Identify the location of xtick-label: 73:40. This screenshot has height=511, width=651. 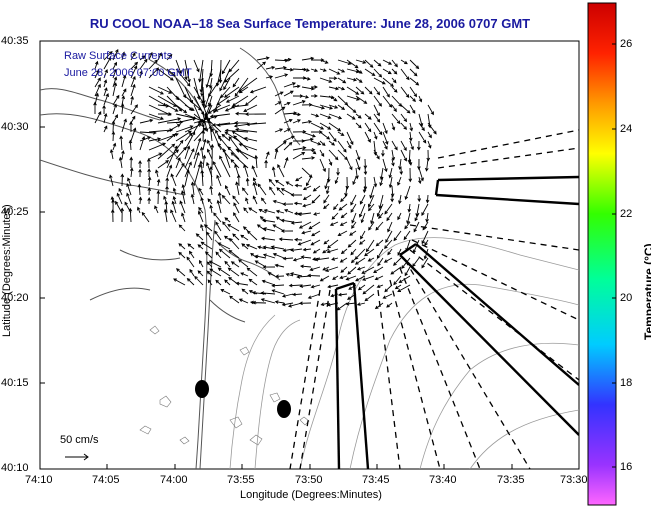
(443, 480).